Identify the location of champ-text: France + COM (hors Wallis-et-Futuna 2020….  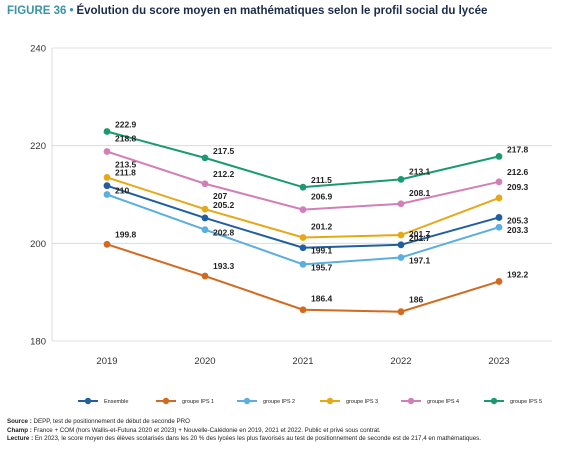
(207, 430).